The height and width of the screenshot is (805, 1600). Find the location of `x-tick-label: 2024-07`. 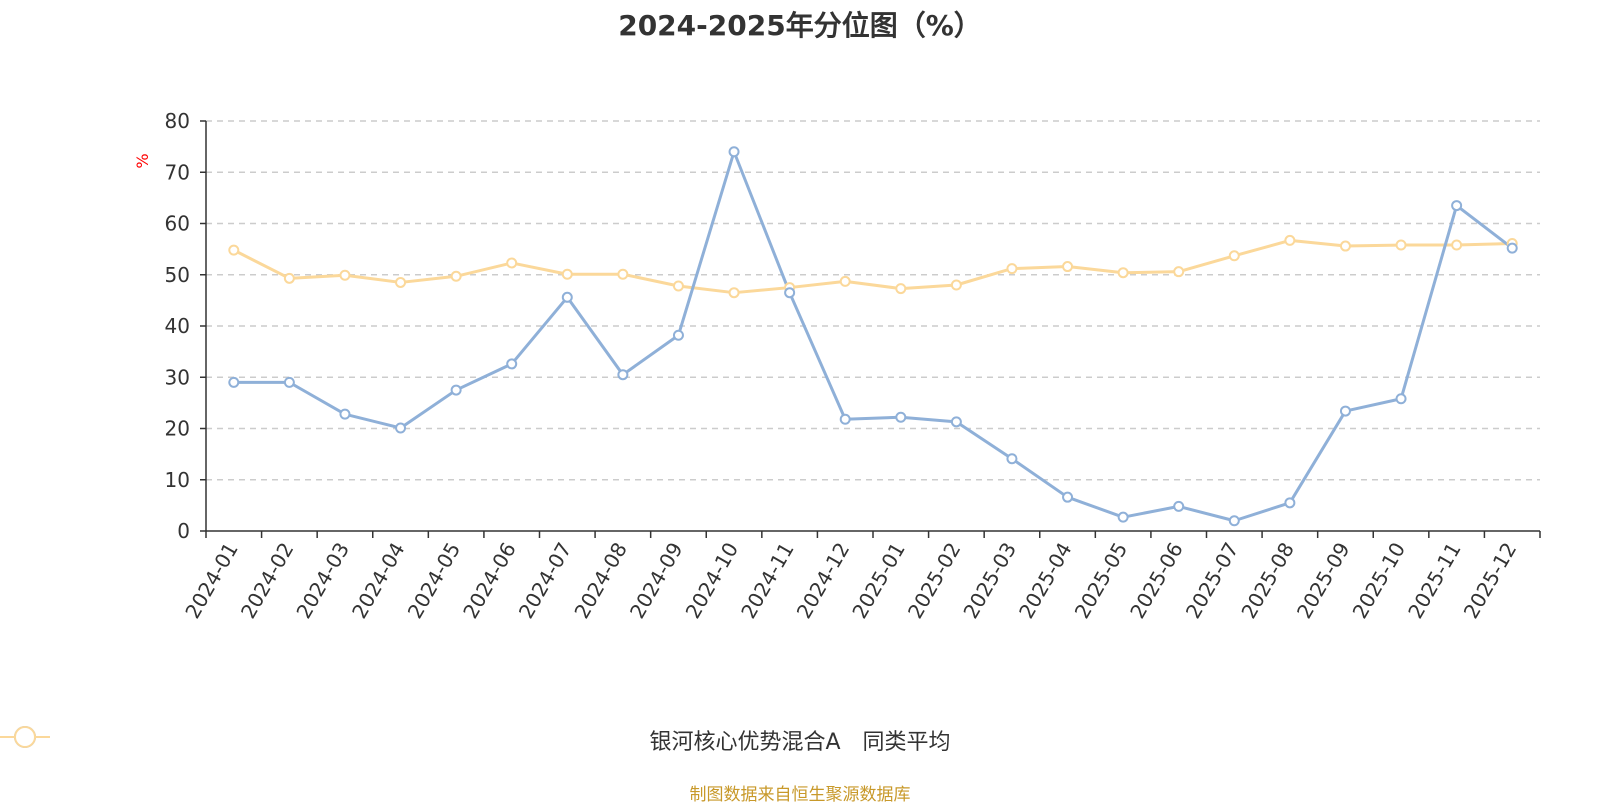

x-tick-label: 2024-07 is located at coordinates (545, 580).